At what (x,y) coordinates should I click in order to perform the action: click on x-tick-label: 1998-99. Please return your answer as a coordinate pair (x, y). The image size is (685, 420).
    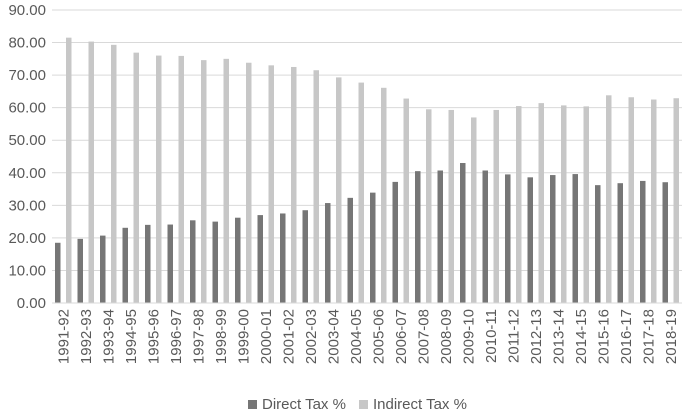
    Looking at the image, I should click on (221, 336).